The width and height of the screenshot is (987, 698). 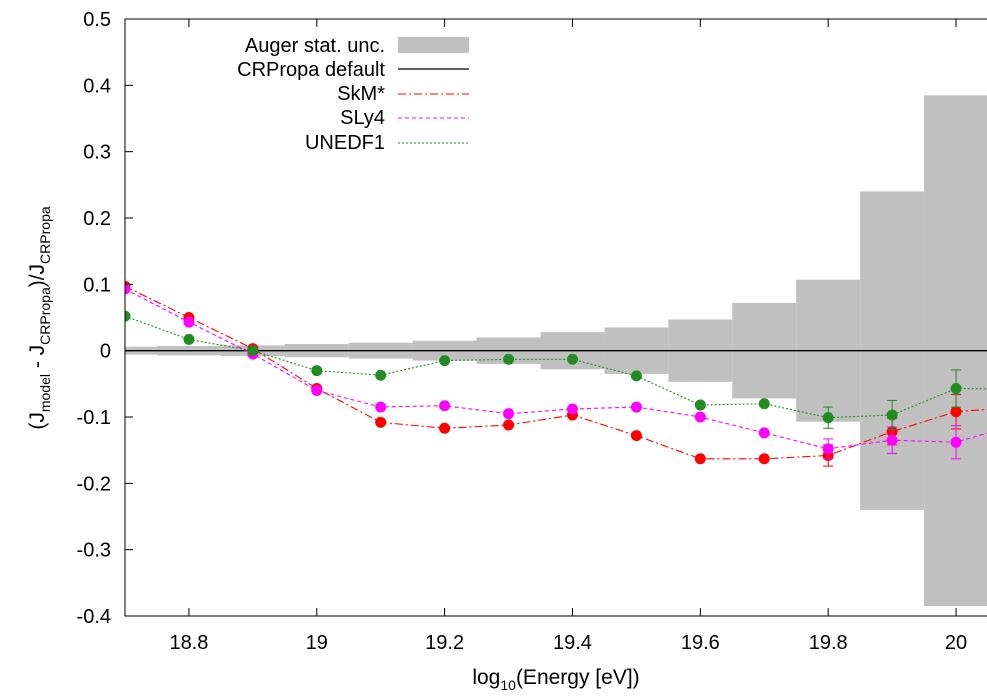 What do you see at coordinates (94, 484) in the screenshot?
I see `y-tick-label-2: -0.2` at bounding box center [94, 484].